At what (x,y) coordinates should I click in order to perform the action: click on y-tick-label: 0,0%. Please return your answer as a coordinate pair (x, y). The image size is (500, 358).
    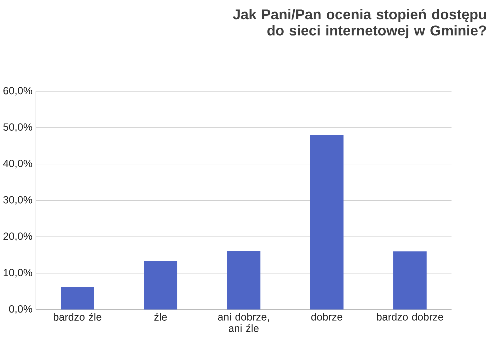
    Looking at the image, I should click on (20, 309).